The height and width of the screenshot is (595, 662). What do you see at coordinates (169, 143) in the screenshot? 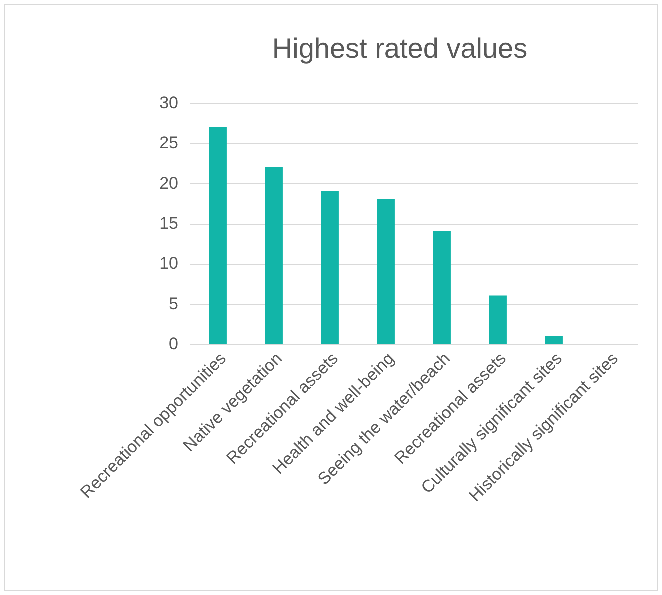
I see `y-tick-label: 25` at bounding box center [169, 143].